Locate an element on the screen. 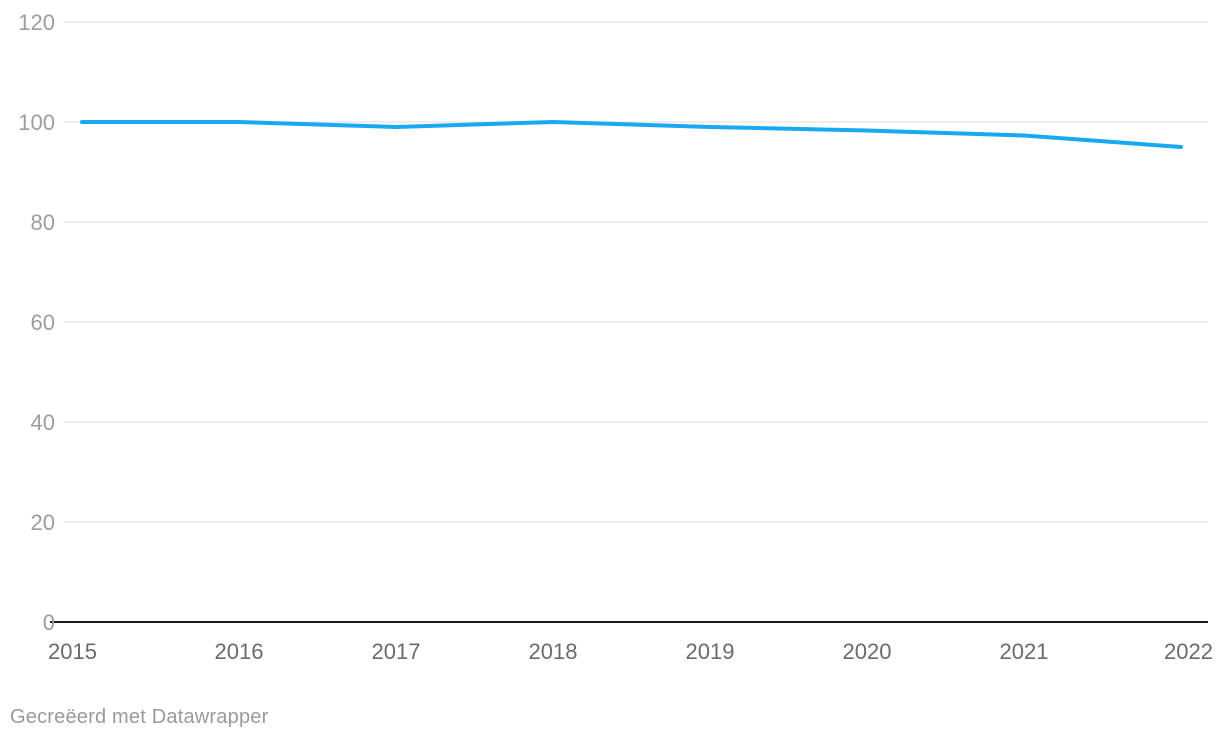 The width and height of the screenshot is (1220, 740). x-tick-label: 2021 is located at coordinates (1024, 651).